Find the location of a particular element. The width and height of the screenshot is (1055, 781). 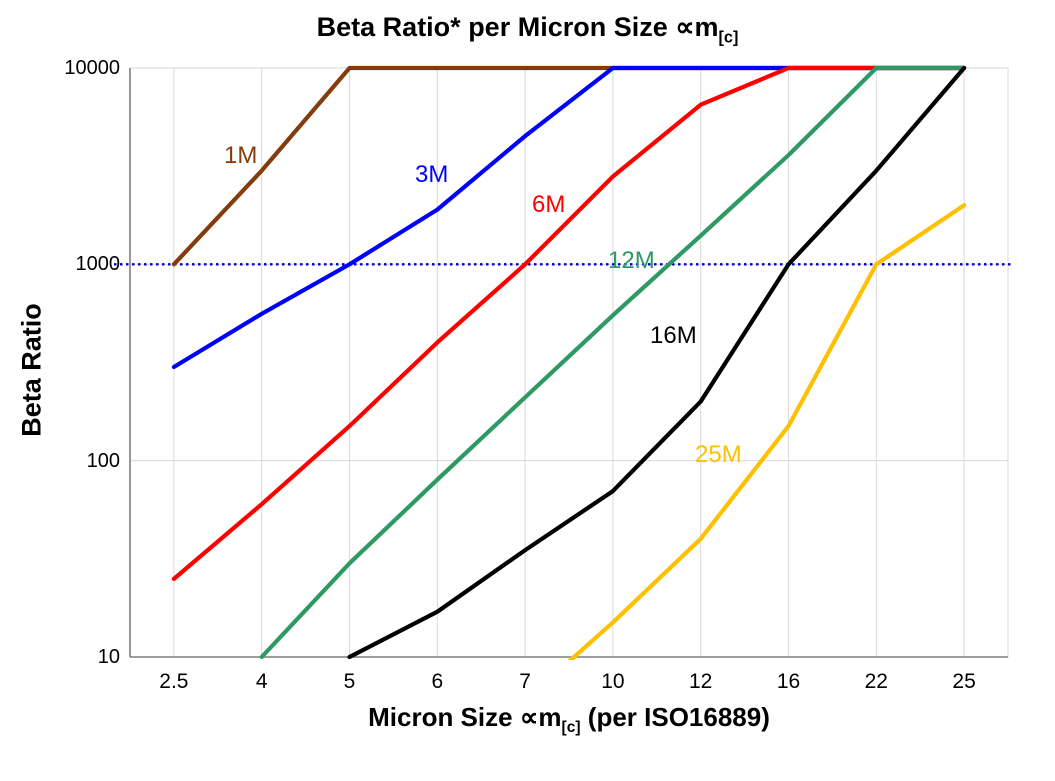

y-tick-10000: 10000 is located at coordinates (92, 68).